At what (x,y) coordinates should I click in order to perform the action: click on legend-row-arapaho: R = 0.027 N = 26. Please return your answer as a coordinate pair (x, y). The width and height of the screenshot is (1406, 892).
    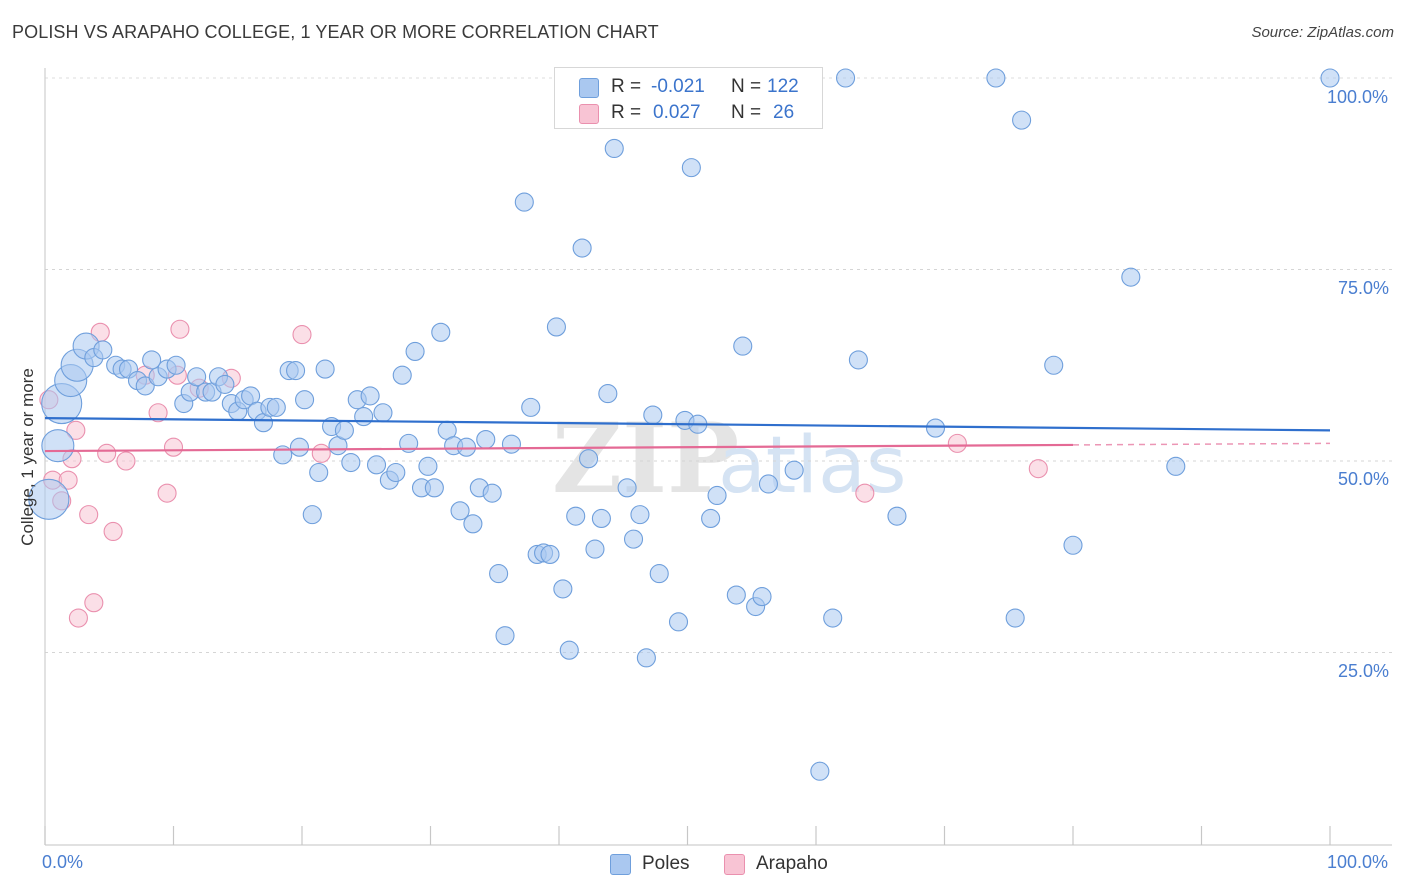
    Looking at the image, I should click on (688, 115).